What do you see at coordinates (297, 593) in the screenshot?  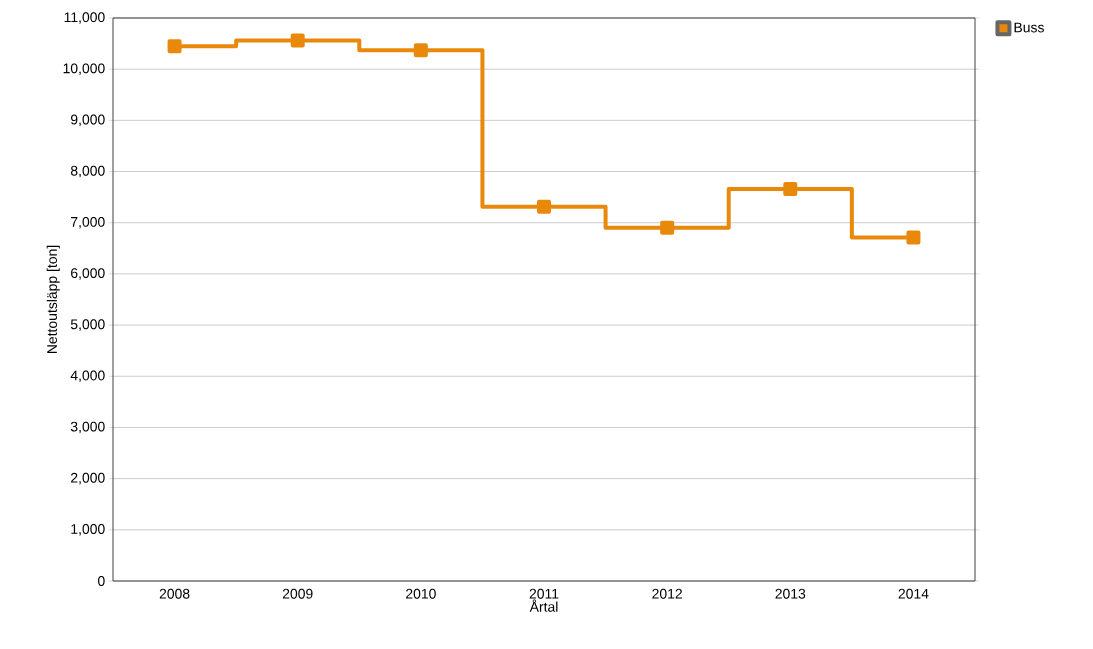 I see `x-tick-label: 2009` at bounding box center [297, 593].